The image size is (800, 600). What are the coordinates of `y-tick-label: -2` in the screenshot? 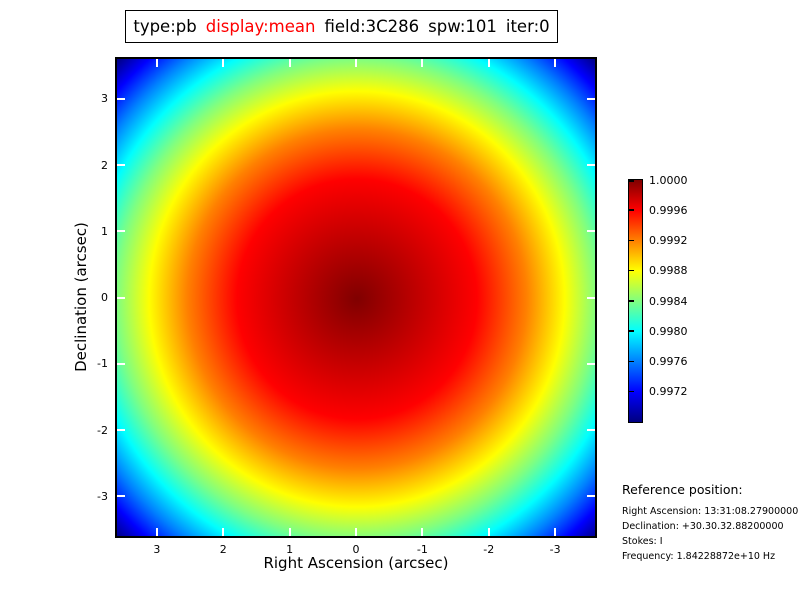 It's located at (102, 430).